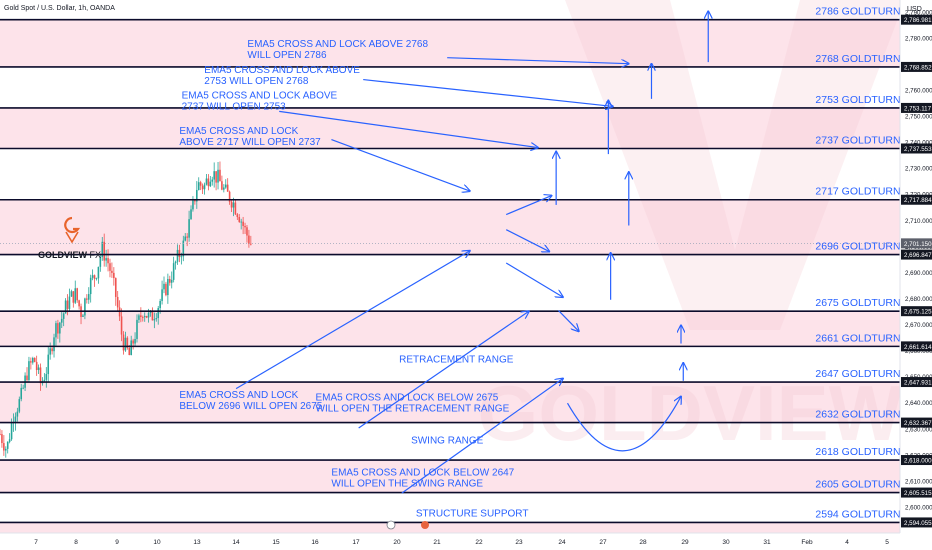  I want to click on goldturn-level-label: 2753 GOLDTURN, so click(857, 100).